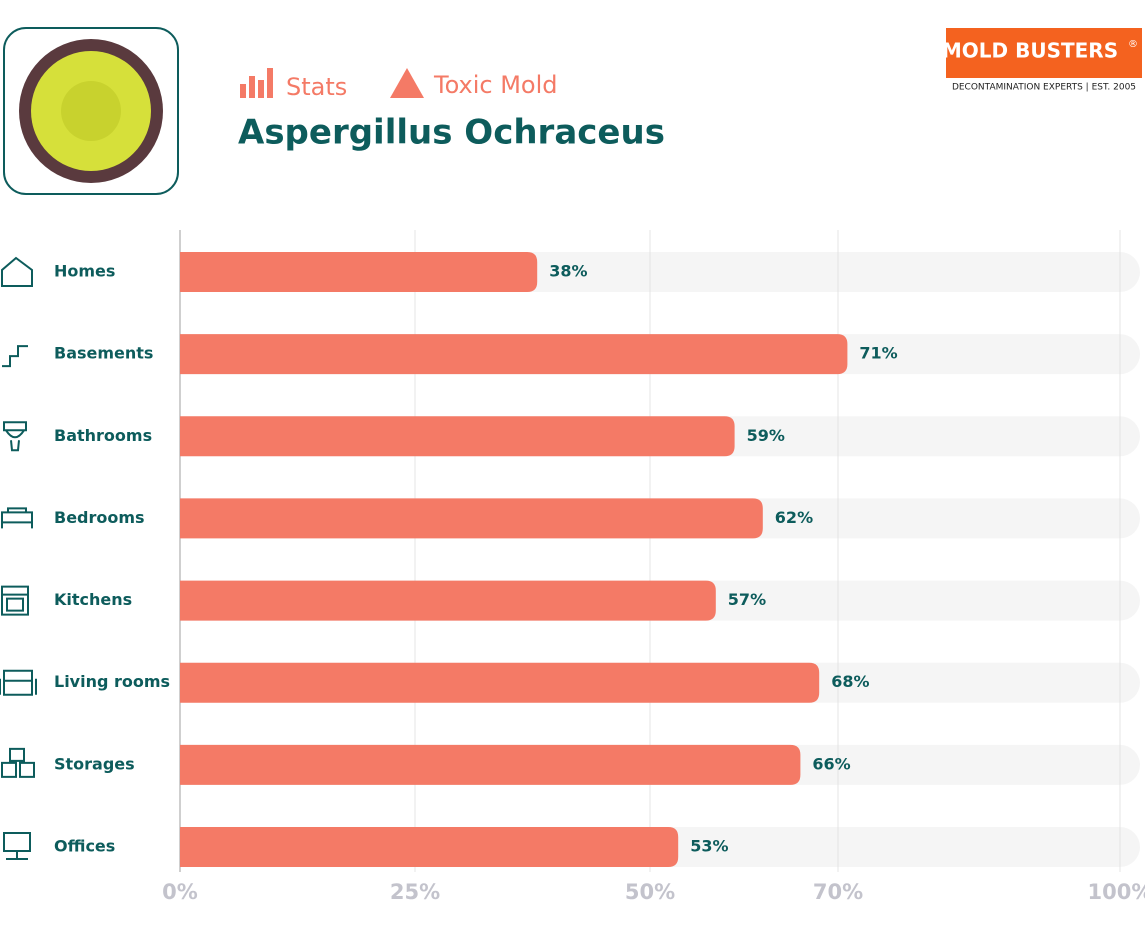  I want to click on logo-mark: ®, so click(1133, 44).